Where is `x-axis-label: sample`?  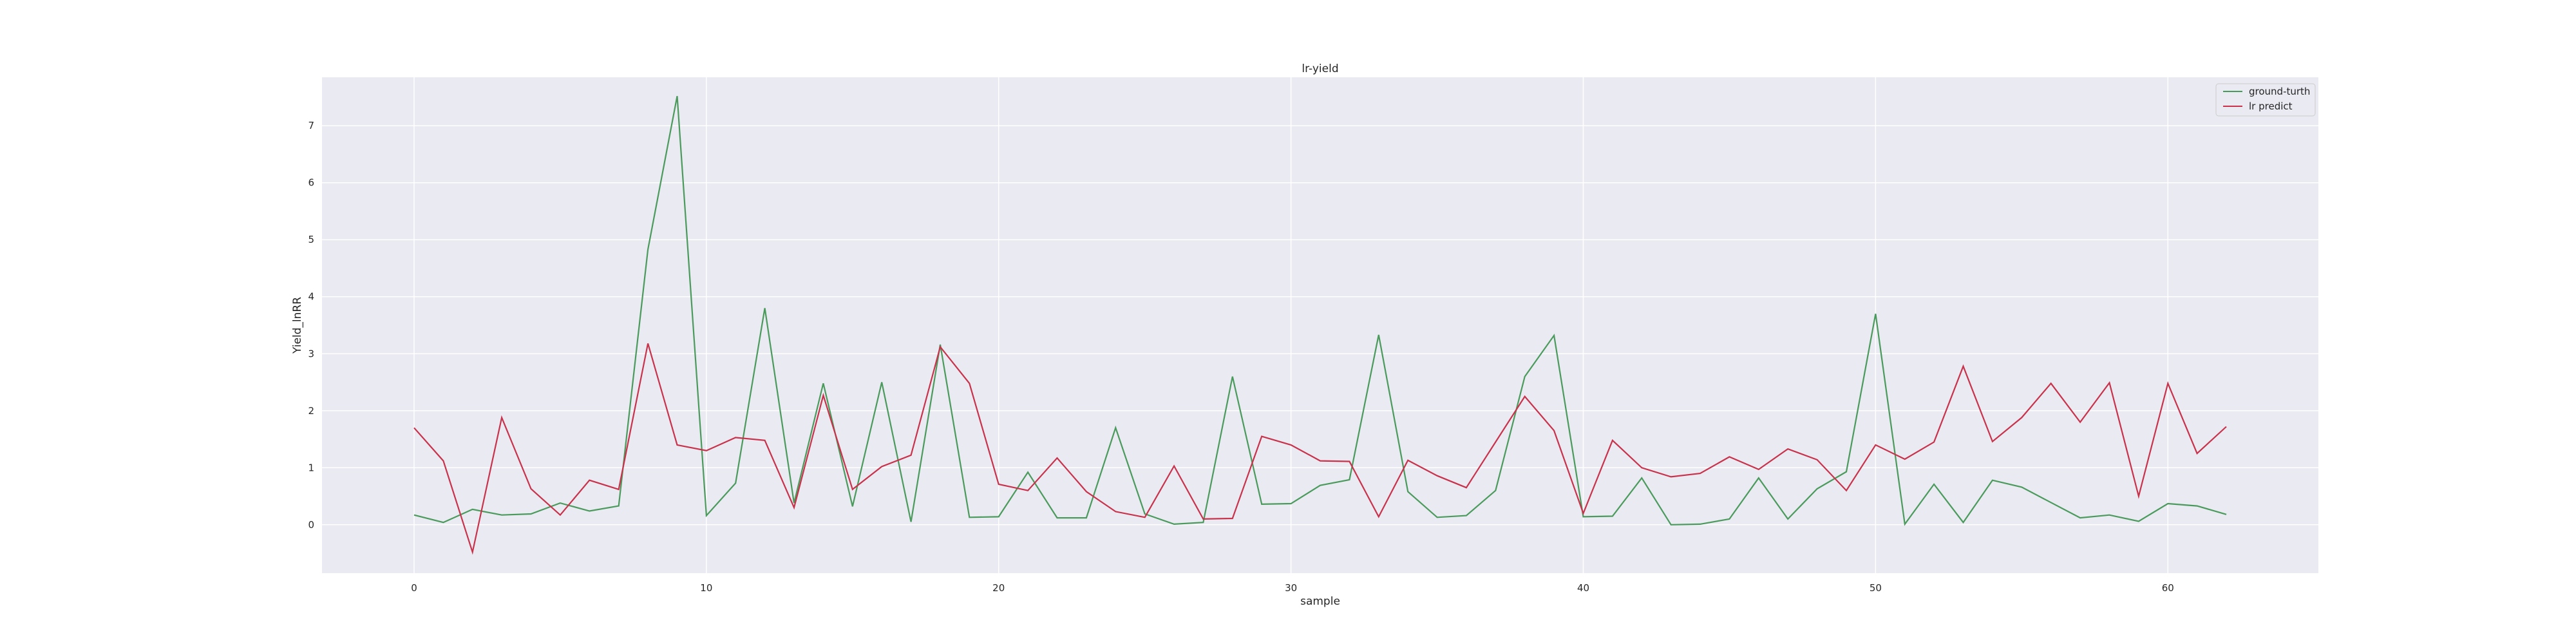 x-axis-label: sample is located at coordinates (1320, 602).